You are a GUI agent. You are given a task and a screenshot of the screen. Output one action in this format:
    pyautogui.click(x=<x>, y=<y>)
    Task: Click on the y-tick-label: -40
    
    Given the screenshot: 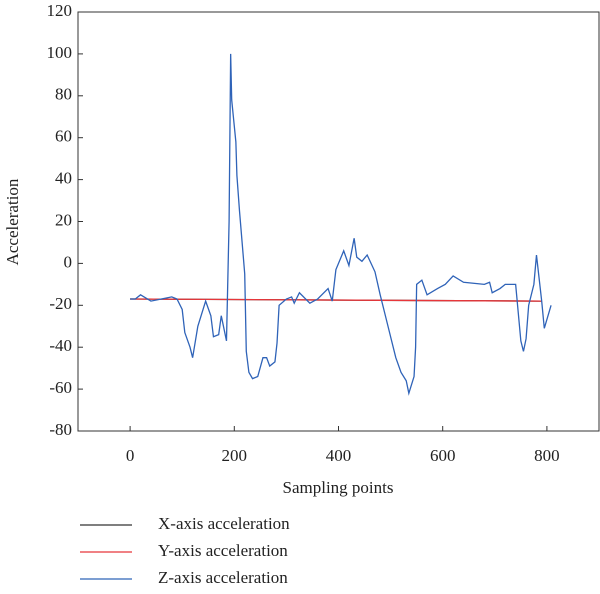 What is the action you would take?
    pyautogui.click(x=60, y=345)
    